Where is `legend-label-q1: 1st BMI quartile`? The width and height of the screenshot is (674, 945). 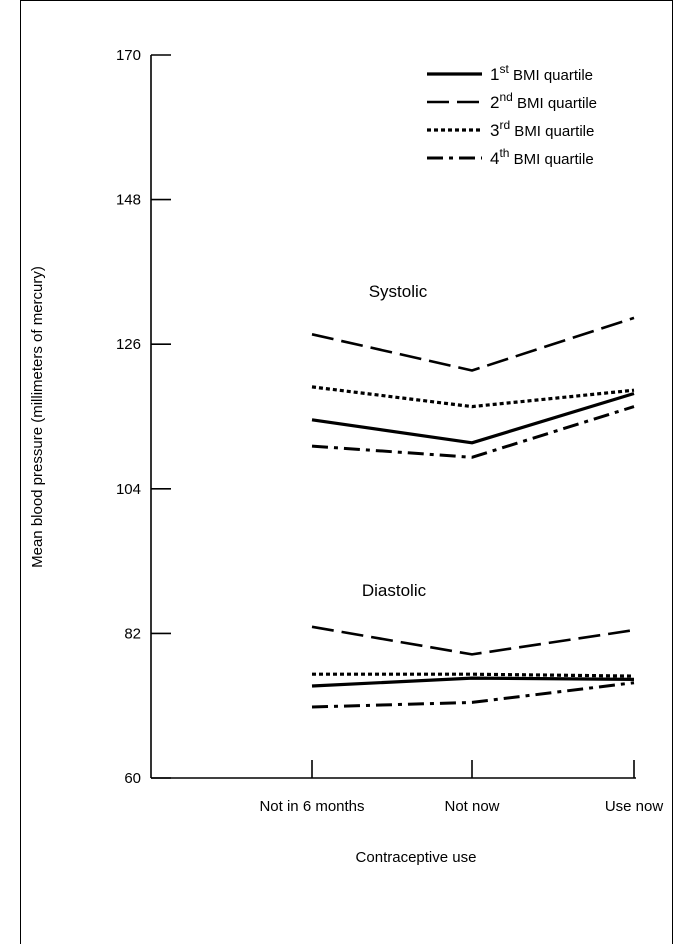 legend-label-q1: 1st BMI quartile is located at coordinates (541, 73).